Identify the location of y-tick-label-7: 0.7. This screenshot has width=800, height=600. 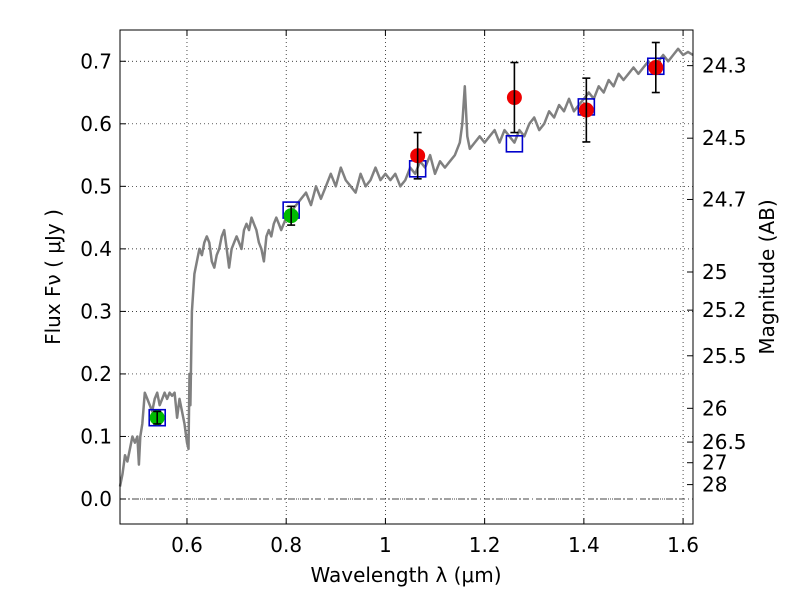
(96, 61).